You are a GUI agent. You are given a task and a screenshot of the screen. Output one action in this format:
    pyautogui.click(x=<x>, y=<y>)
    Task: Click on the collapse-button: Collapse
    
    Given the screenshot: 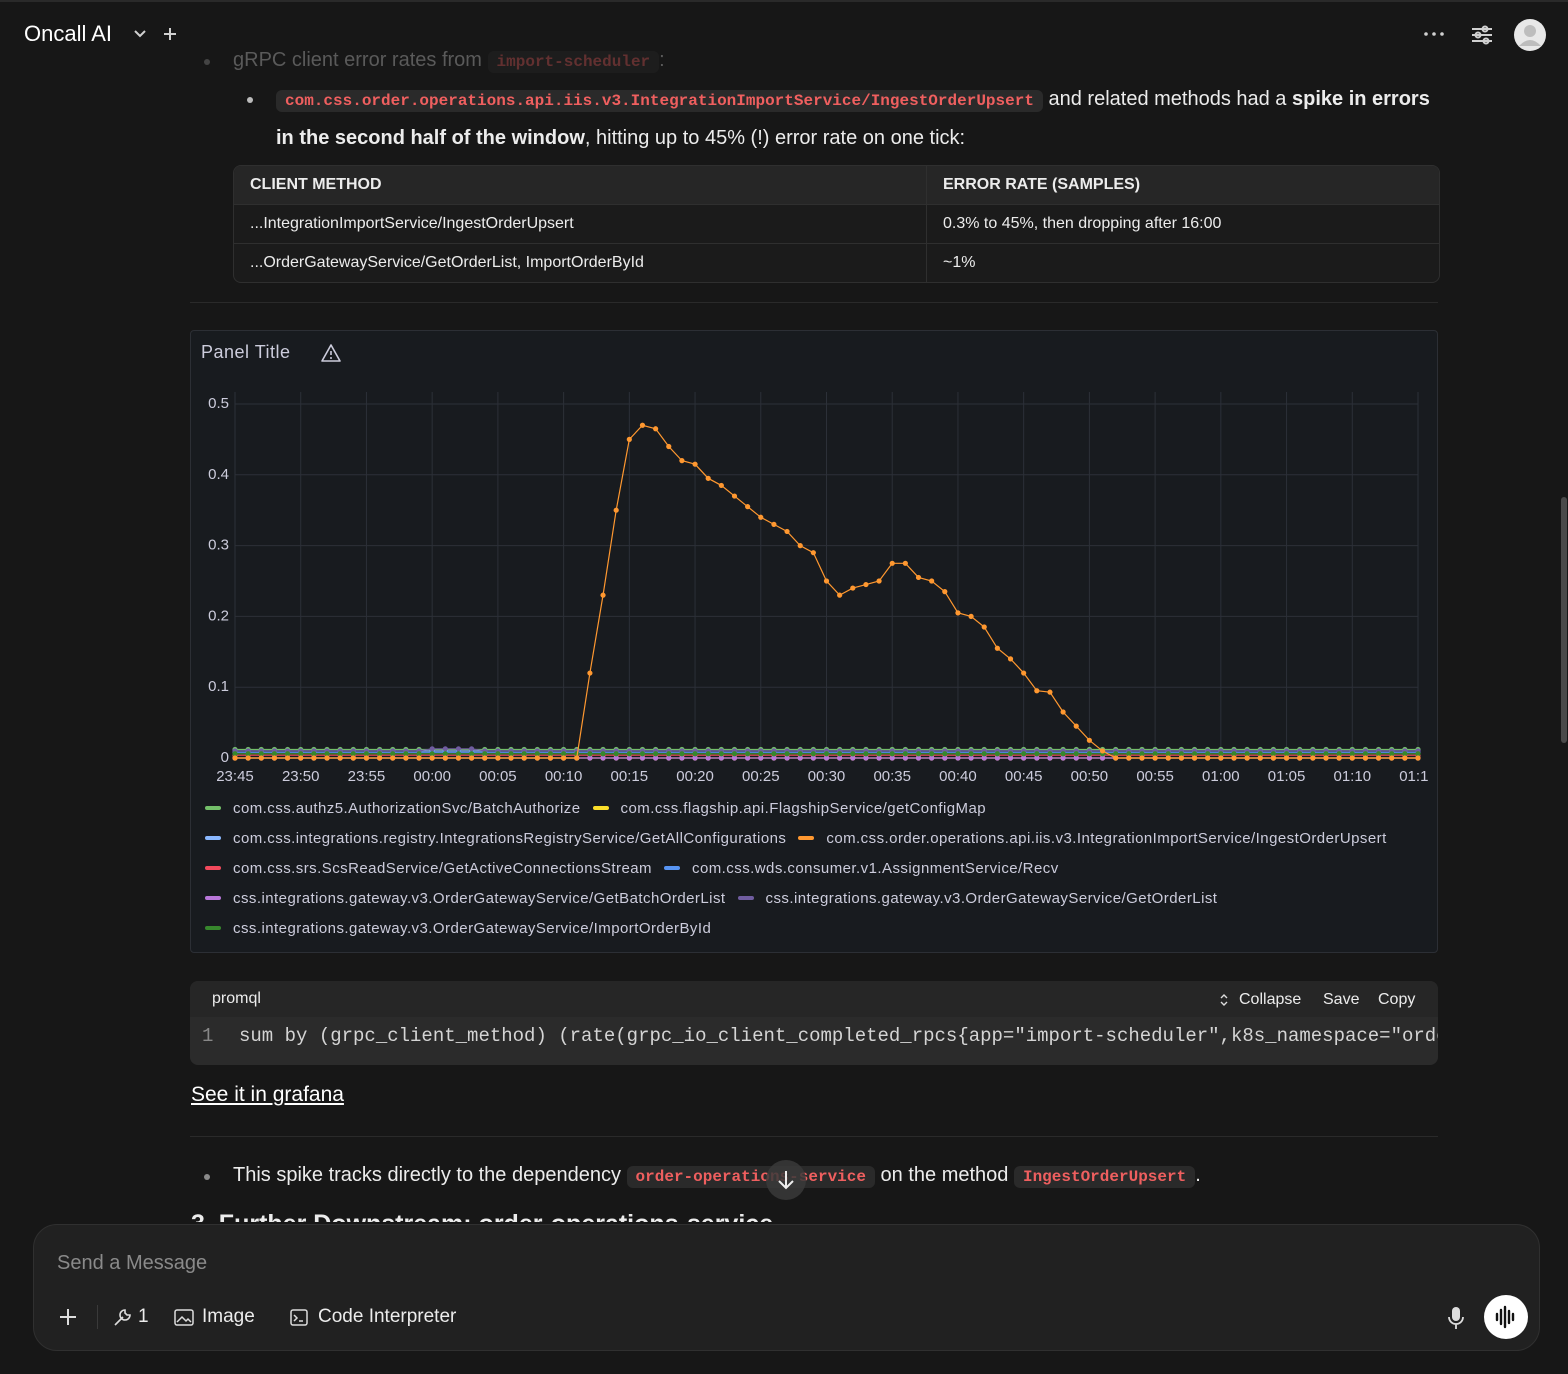 What is the action you would take?
    pyautogui.click(x=1270, y=999)
    